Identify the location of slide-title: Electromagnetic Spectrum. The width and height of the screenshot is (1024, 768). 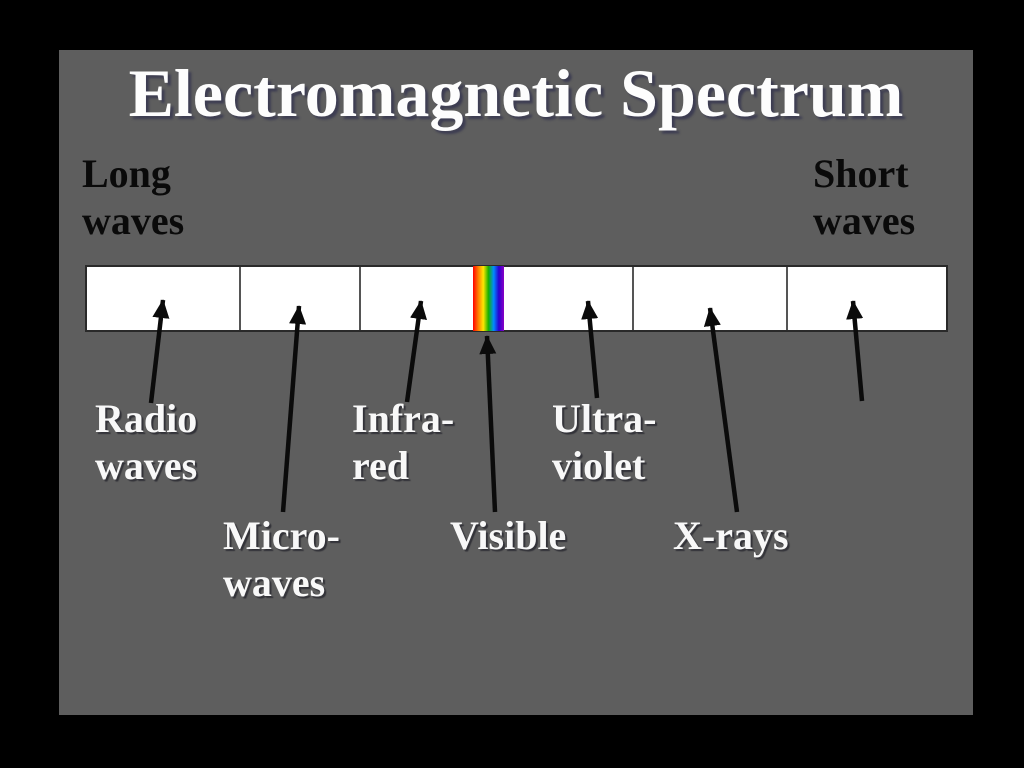
(516, 93).